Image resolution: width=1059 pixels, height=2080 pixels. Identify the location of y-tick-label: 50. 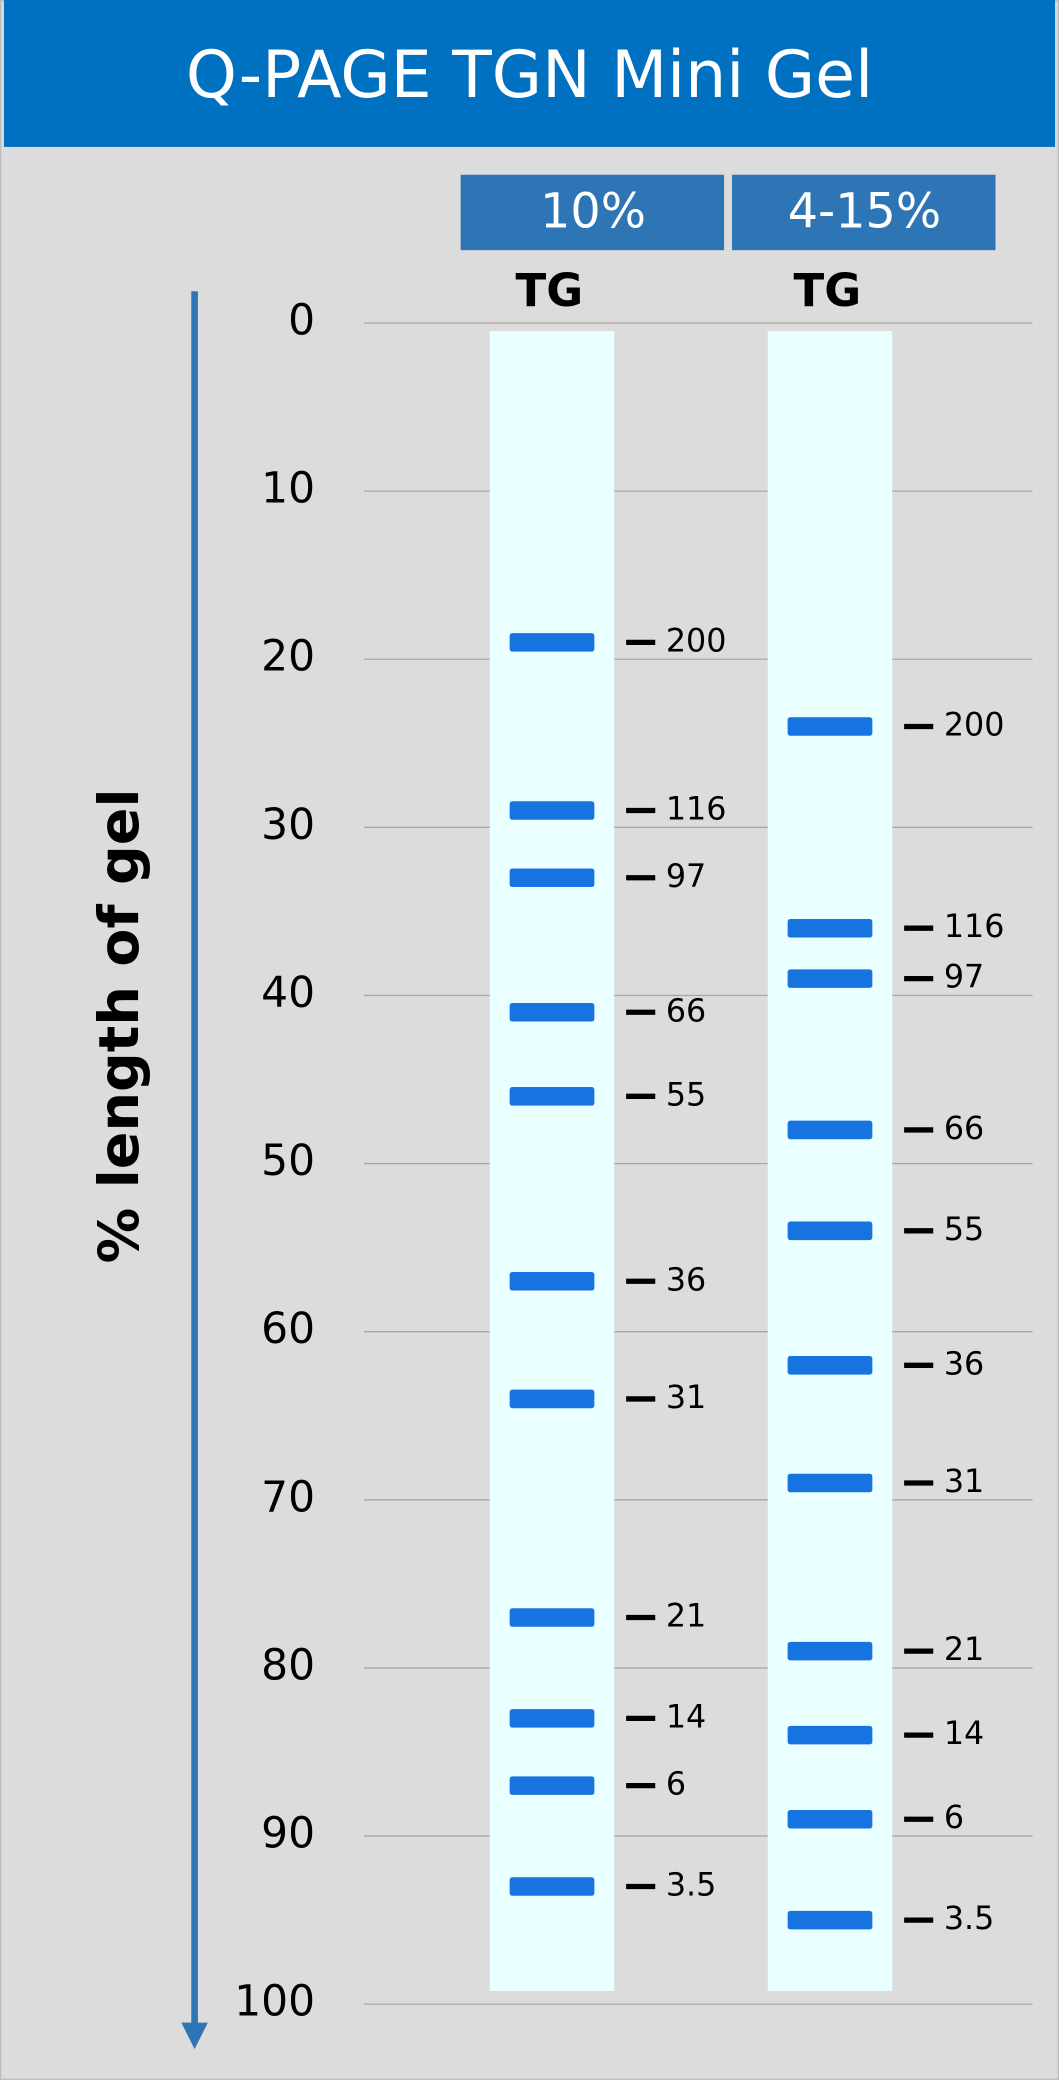
(288, 1160).